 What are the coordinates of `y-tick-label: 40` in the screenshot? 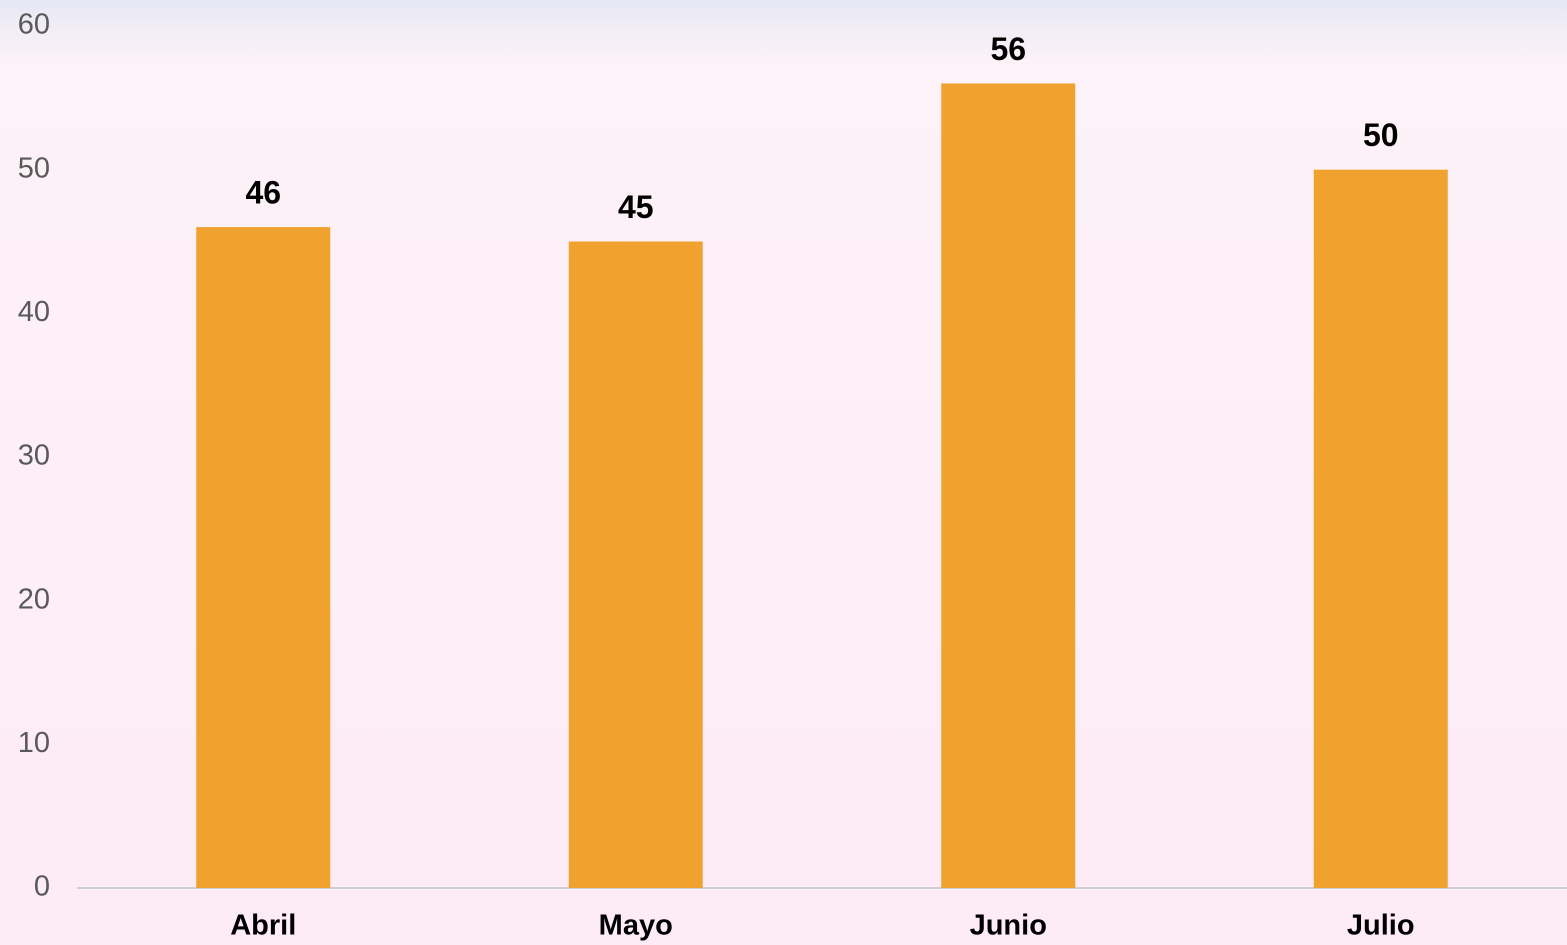 It's located at (34, 312).